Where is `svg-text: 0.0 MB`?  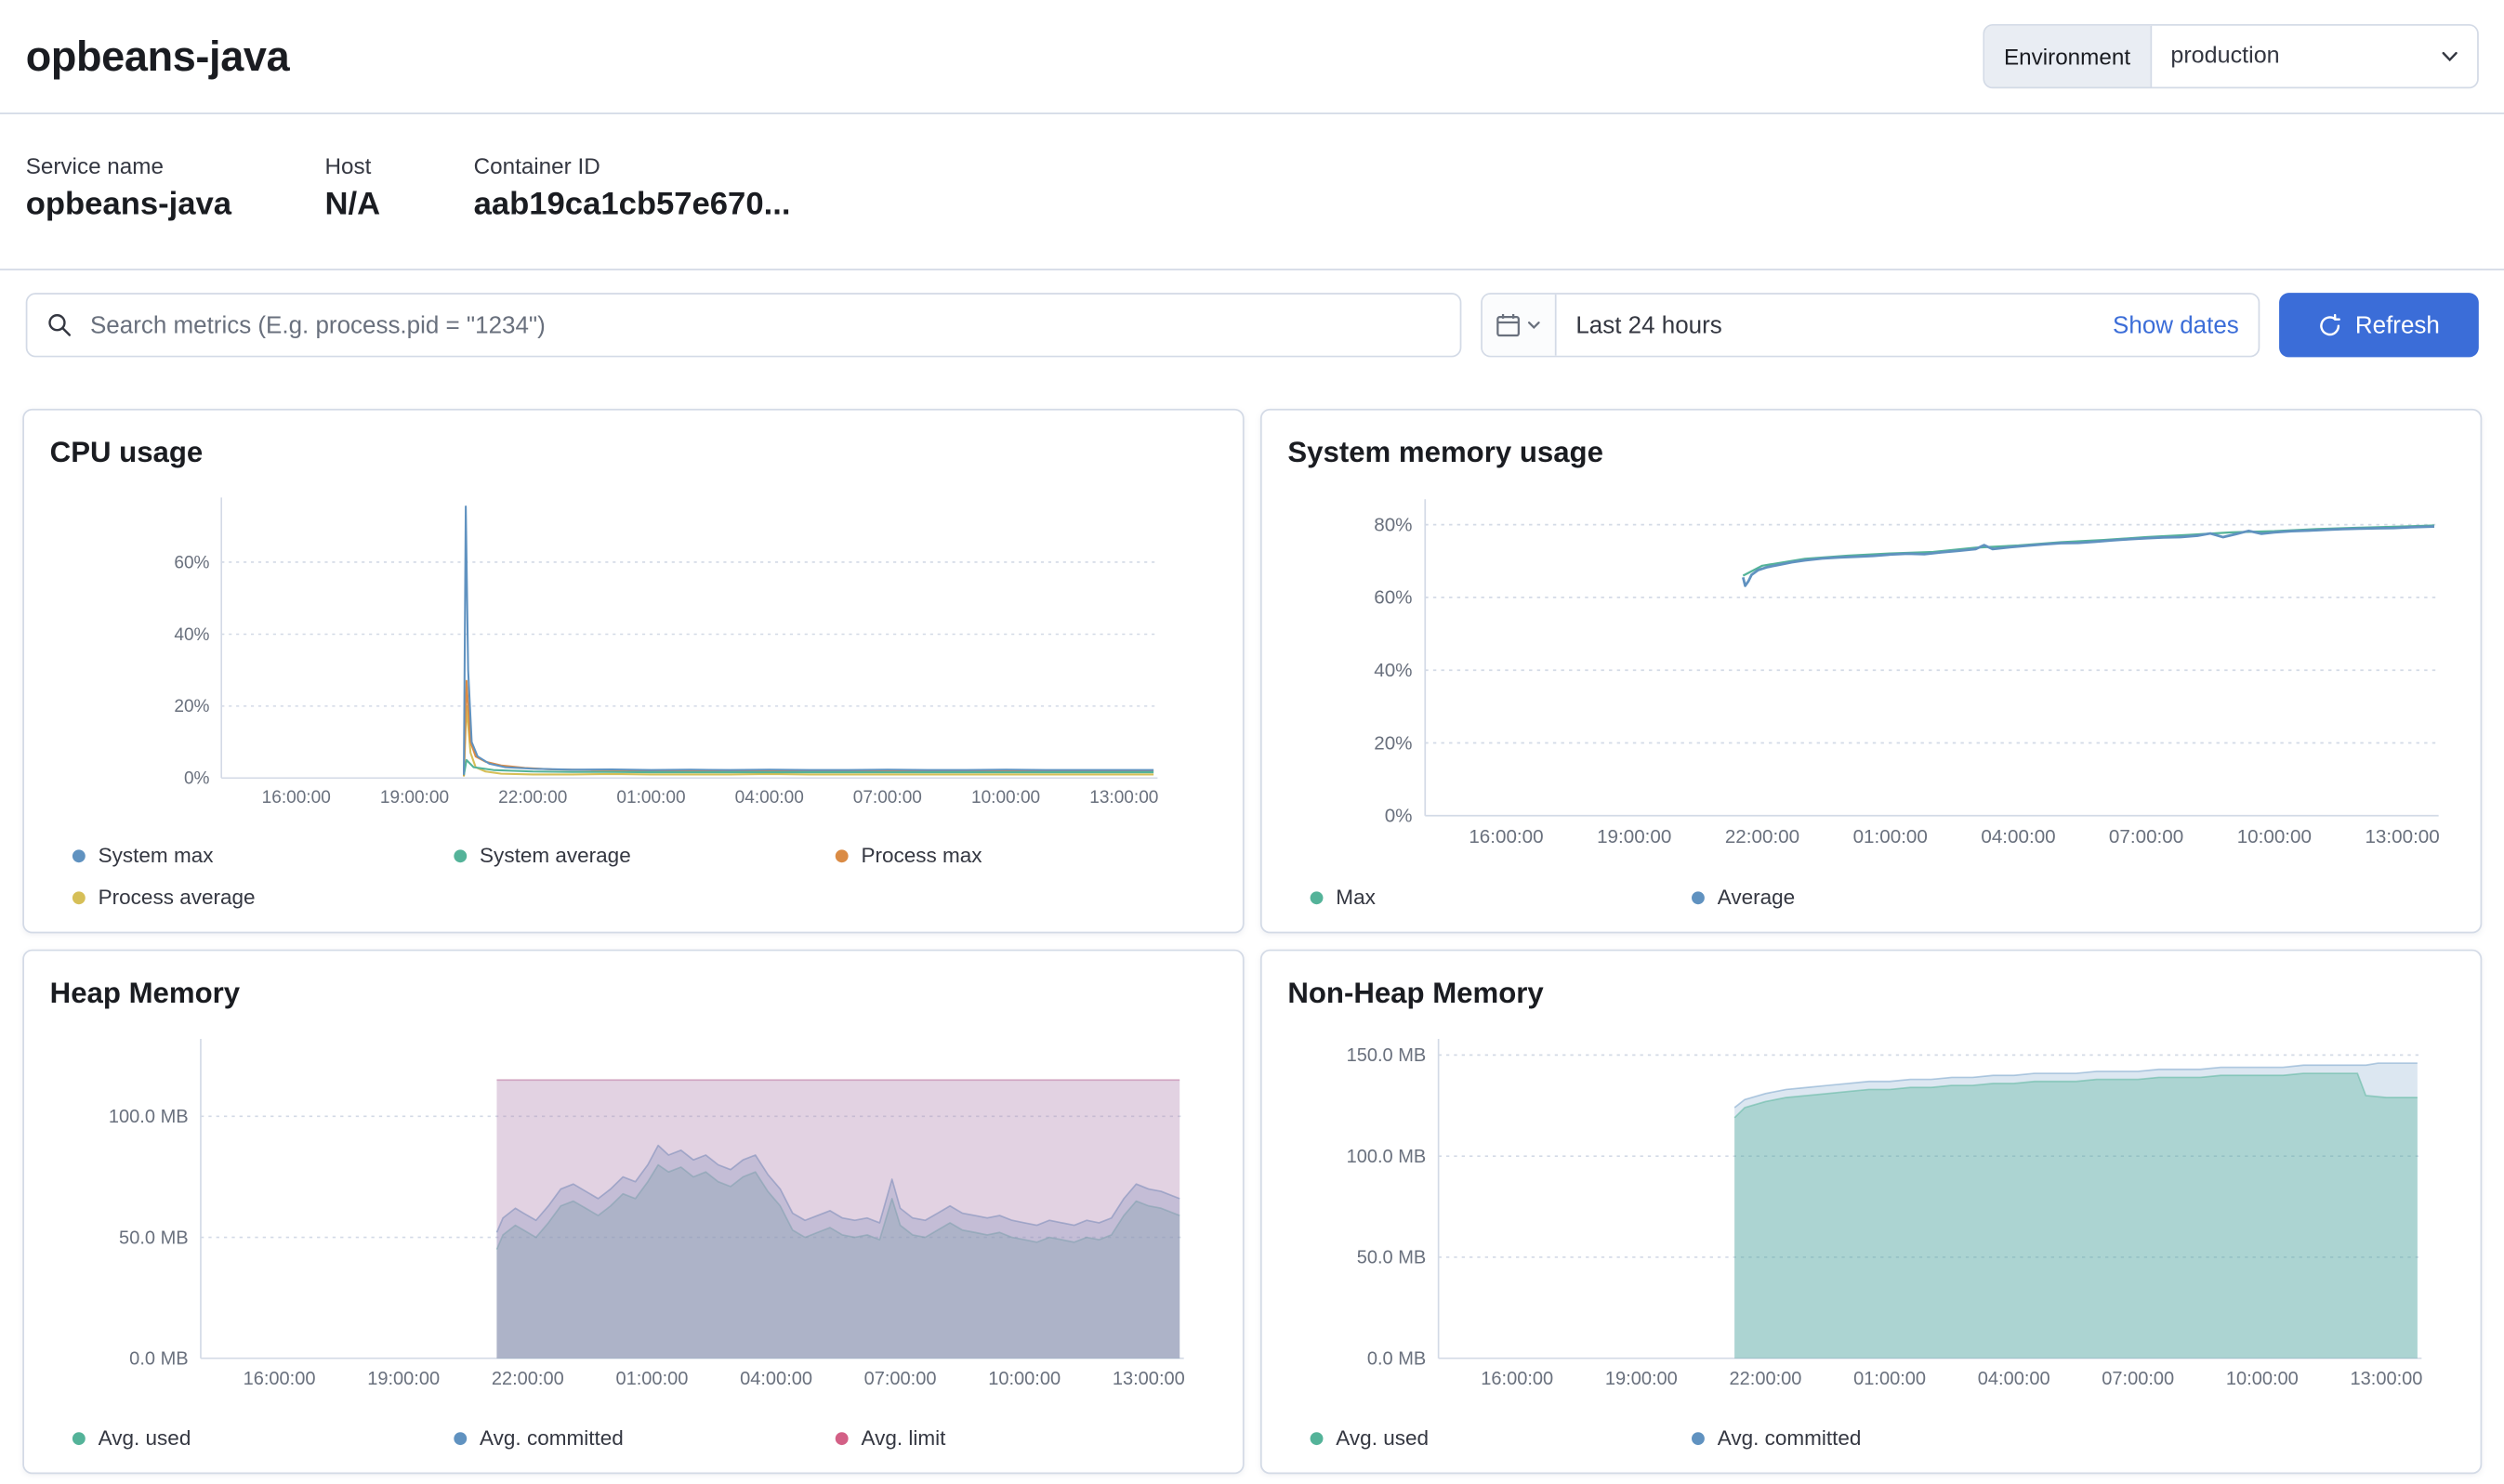
svg-text: 0.0 MB is located at coordinates (158, 1358).